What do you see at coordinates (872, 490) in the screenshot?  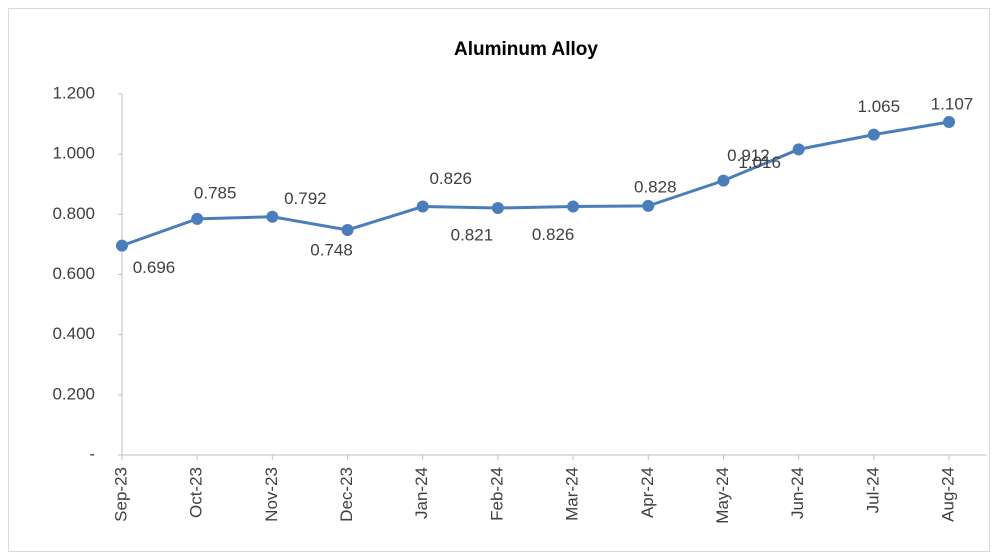 I see `x-tick-label: Jul-24` at bounding box center [872, 490].